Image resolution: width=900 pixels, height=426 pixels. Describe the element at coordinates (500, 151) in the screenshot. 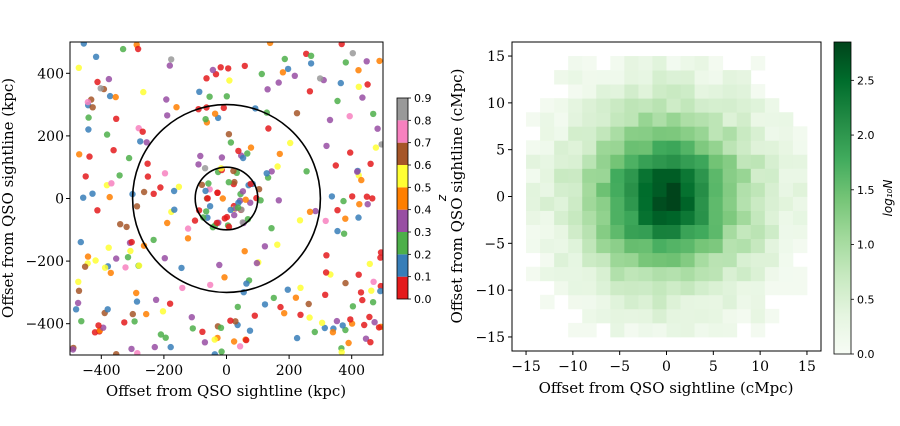

I see `heatmap-y-tick-label: 5` at that location.